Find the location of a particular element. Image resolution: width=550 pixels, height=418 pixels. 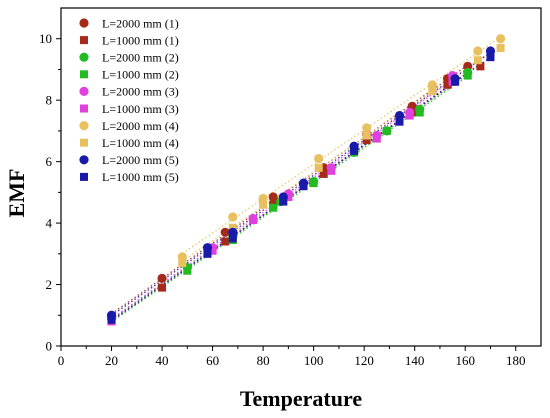

x-axis-title: Temperature is located at coordinates (301, 398).